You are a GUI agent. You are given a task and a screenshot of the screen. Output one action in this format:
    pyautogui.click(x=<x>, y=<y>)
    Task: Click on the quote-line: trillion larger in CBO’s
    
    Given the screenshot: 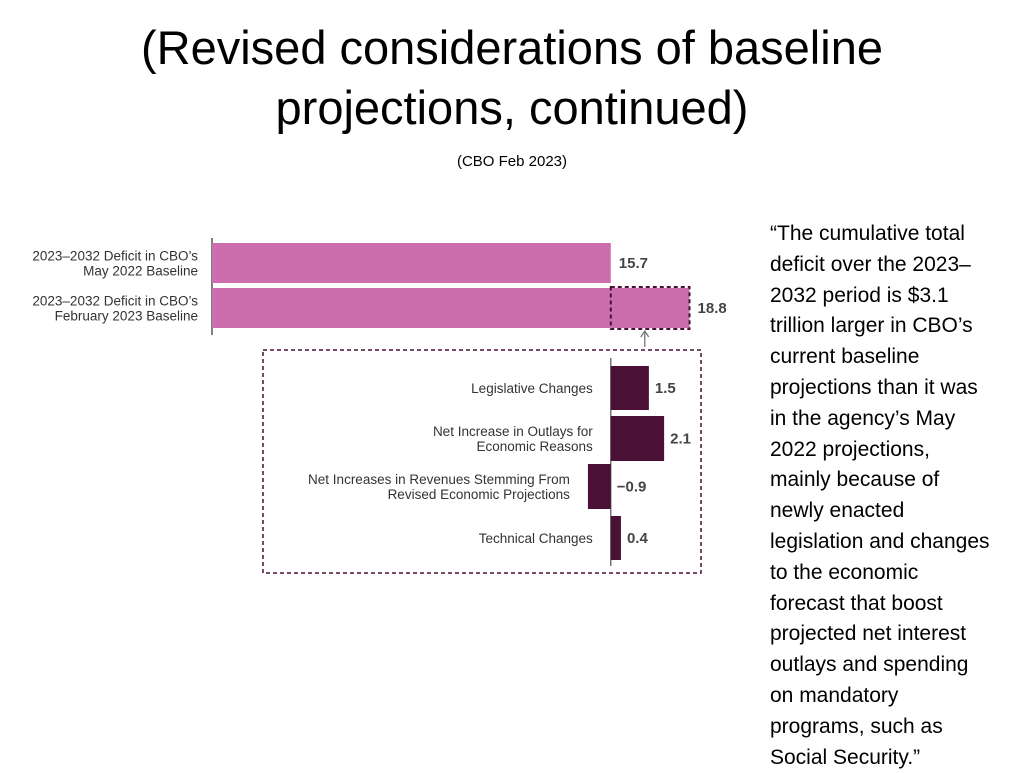 What is the action you would take?
    pyautogui.click(x=871, y=326)
    